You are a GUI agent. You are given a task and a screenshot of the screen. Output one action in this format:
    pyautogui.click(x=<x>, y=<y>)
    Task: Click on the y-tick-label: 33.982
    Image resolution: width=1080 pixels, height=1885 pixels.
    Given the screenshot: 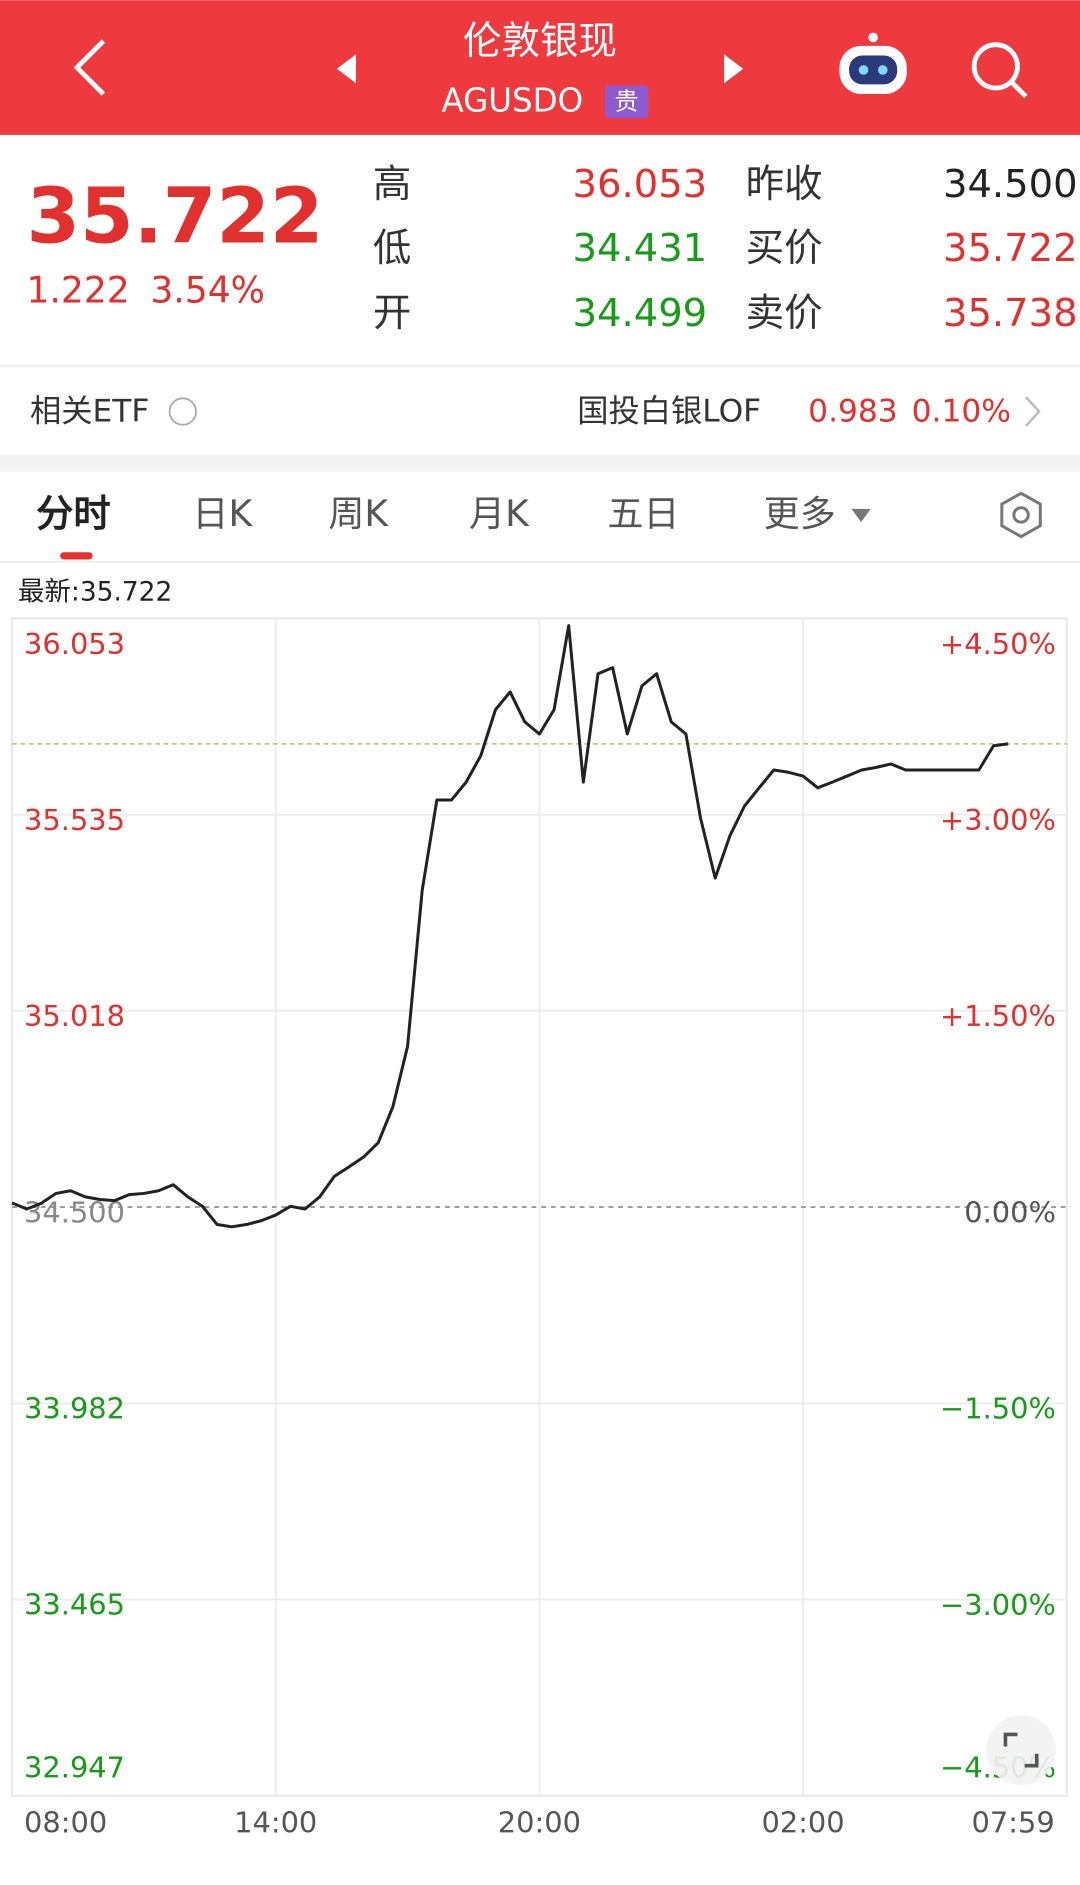 What is the action you would take?
    pyautogui.click(x=74, y=1409)
    